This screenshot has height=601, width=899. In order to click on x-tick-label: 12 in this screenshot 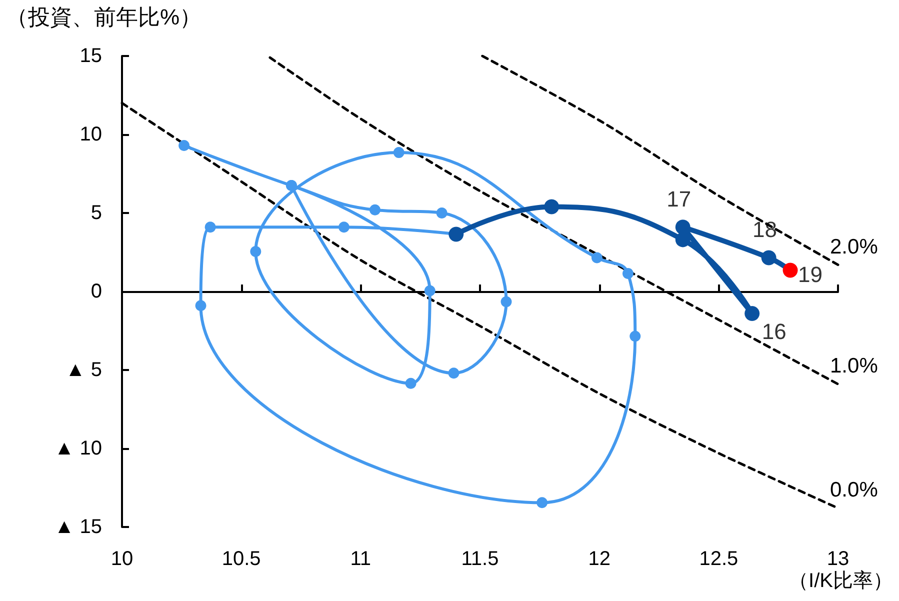, I will do `click(599, 559)`.